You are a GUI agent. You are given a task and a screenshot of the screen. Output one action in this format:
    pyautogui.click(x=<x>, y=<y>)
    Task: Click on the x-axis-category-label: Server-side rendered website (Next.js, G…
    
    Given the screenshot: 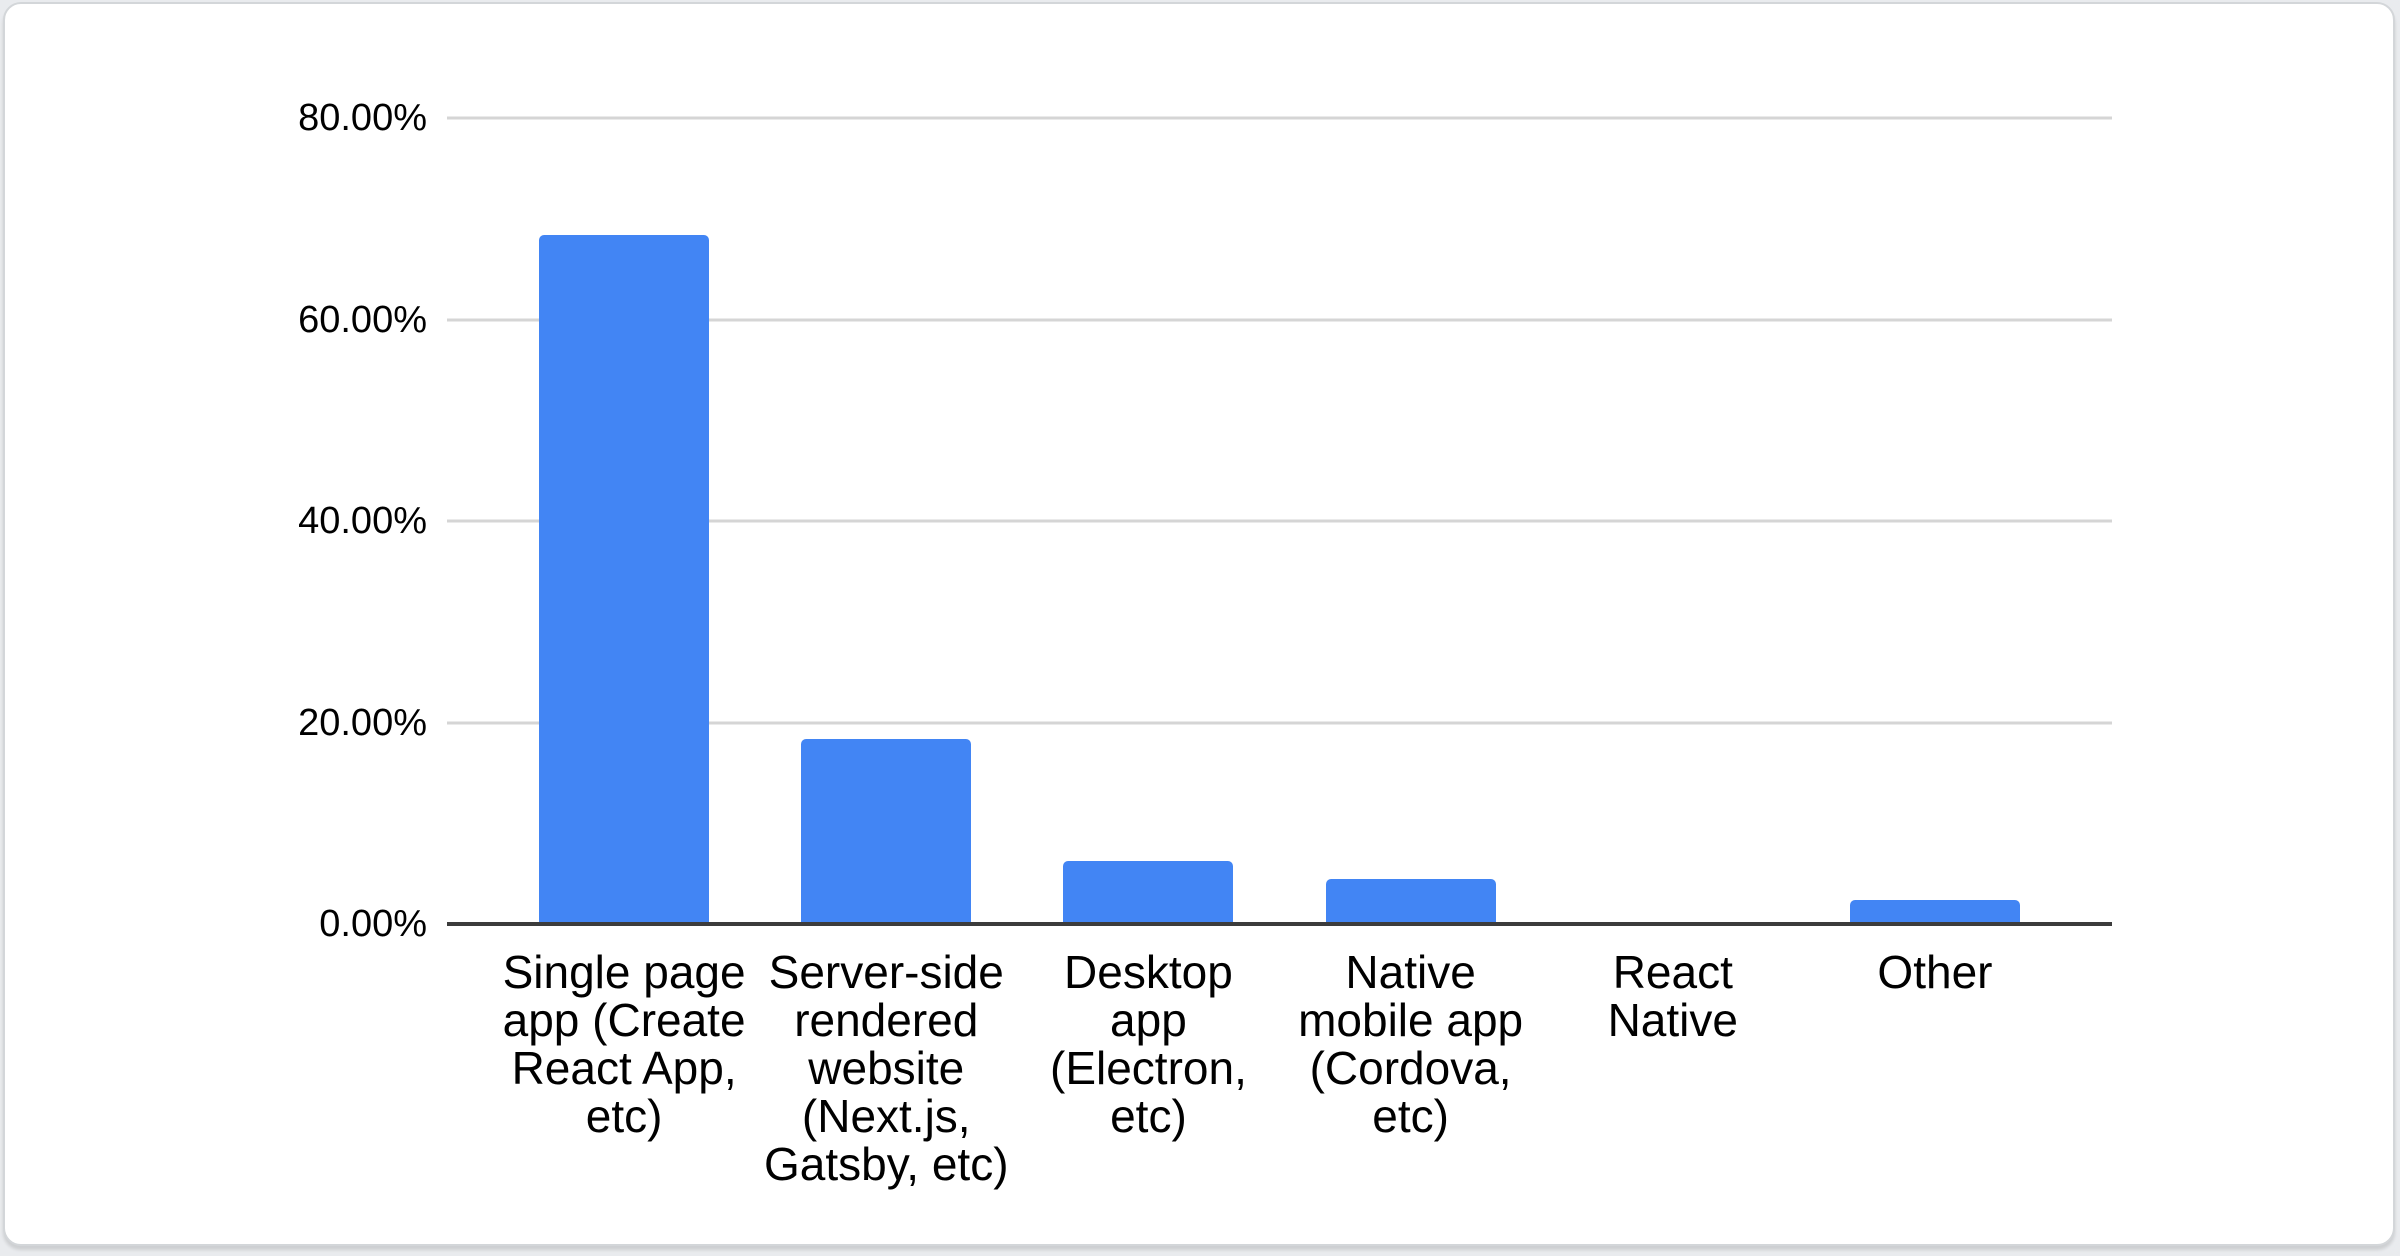 What is the action you would take?
    pyautogui.click(x=886, y=1068)
    